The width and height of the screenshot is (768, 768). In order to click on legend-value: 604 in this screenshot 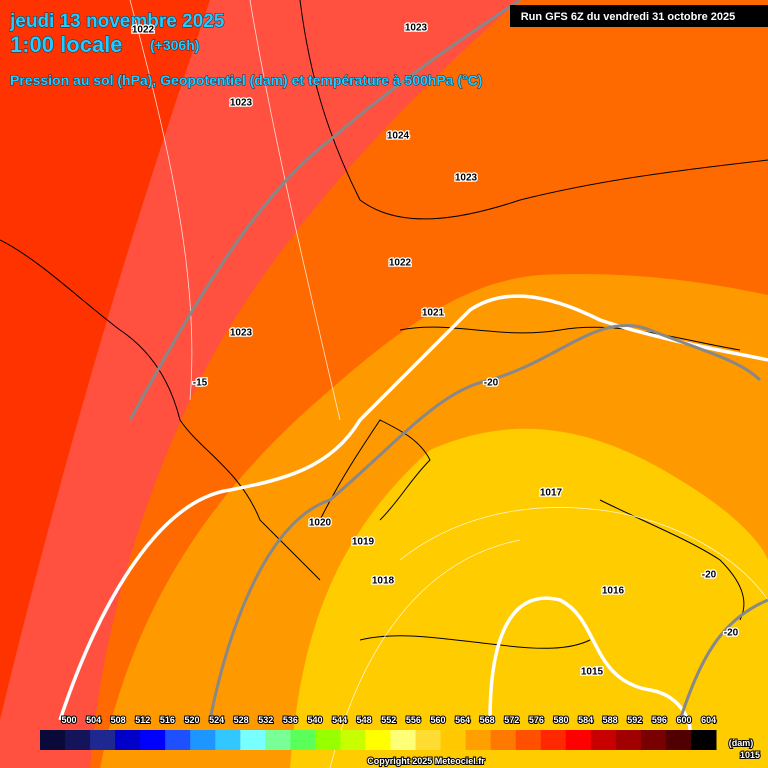, I will do `click(708, 720)`.